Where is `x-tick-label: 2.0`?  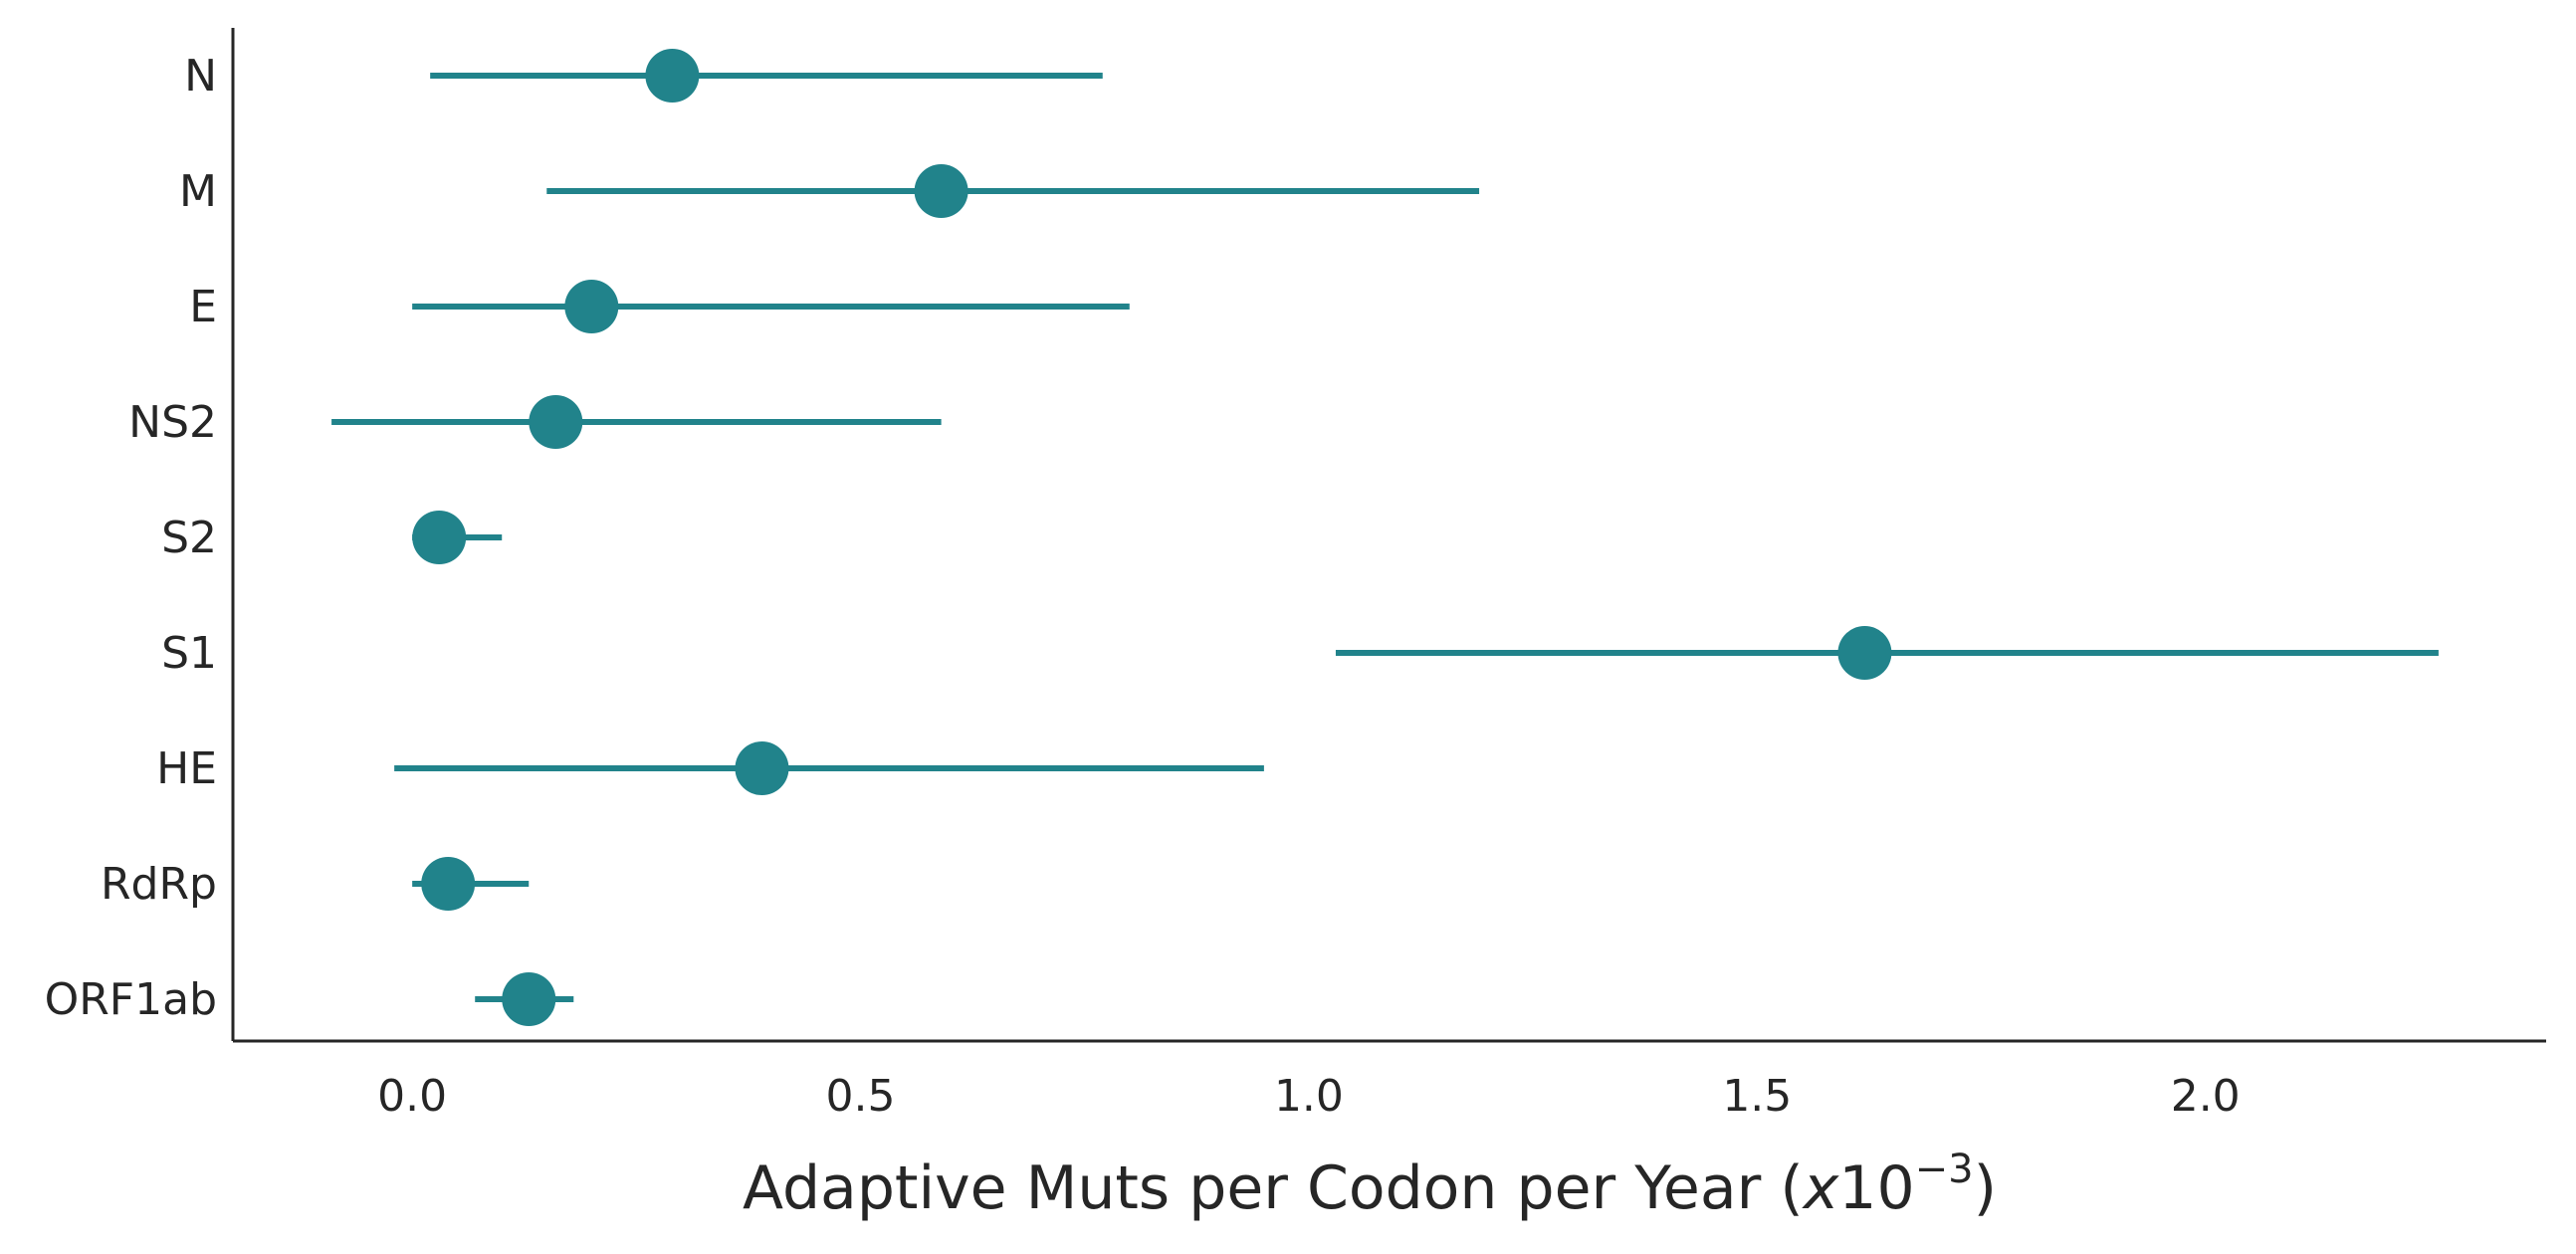
x-tick-label: 2.0 is located at coordinates (2206, 1096).